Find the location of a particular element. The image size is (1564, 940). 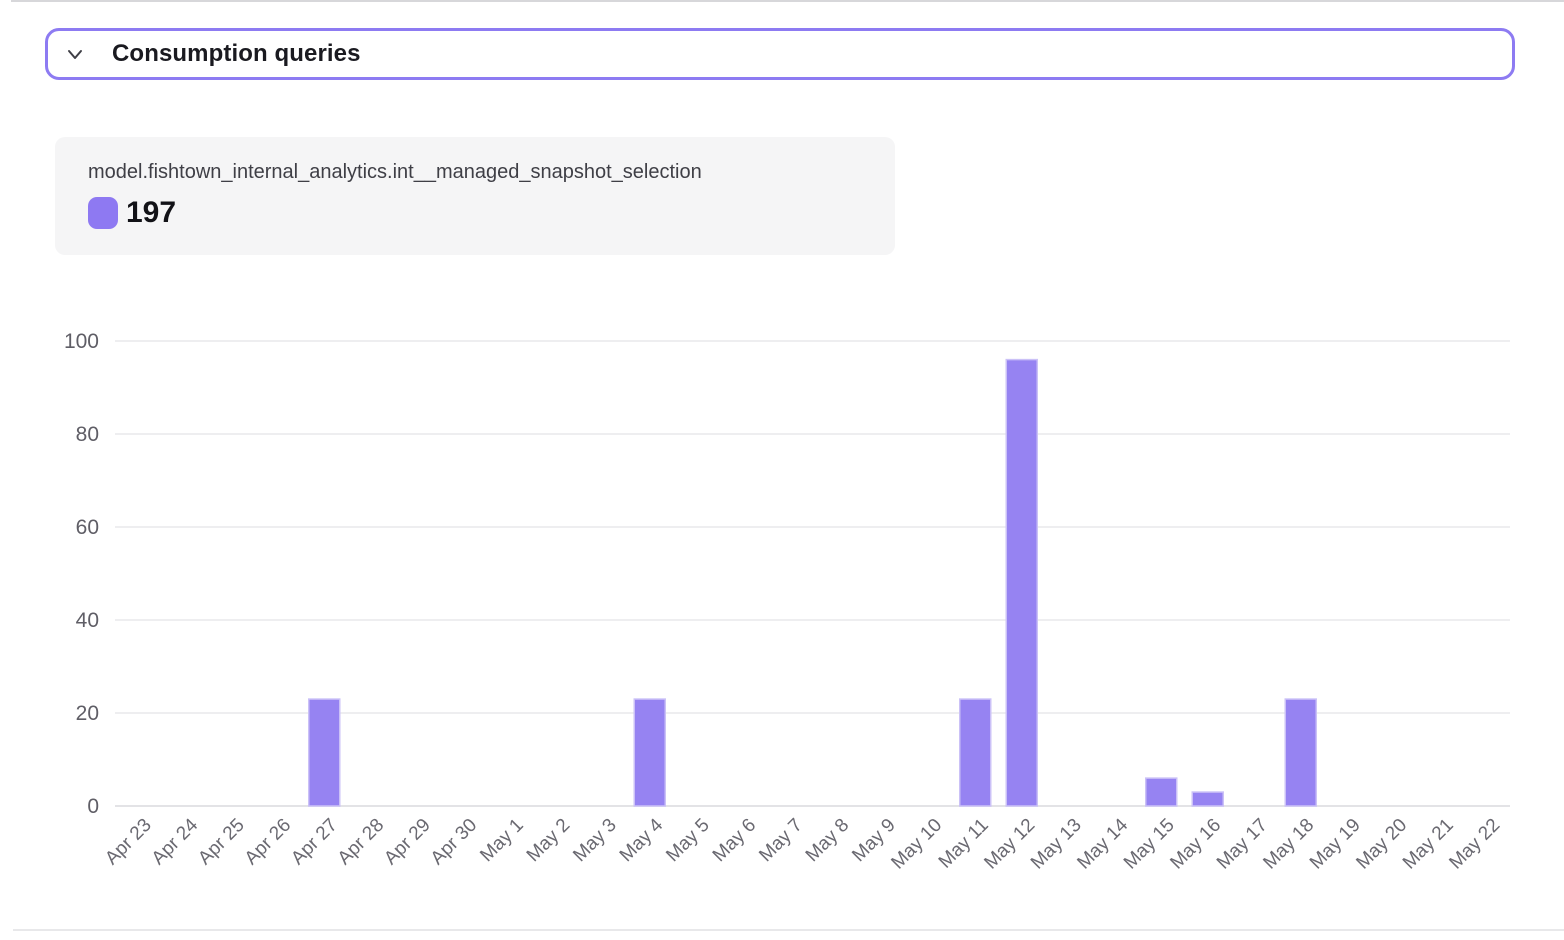

x-tick-label-apr-23: Apr 23 is located at coordinates (128, 842).